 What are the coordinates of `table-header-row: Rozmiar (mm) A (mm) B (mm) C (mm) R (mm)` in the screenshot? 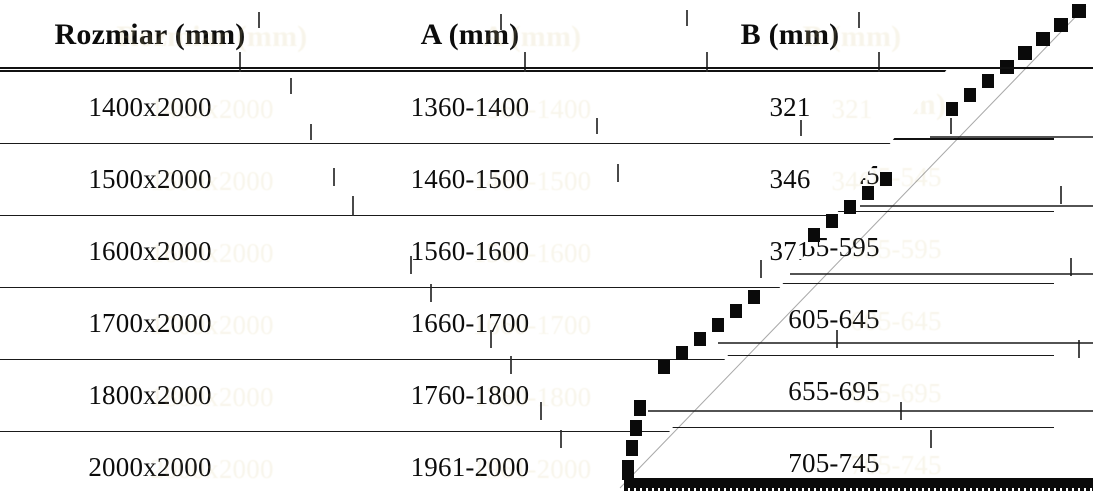 It's located at (500, 36).